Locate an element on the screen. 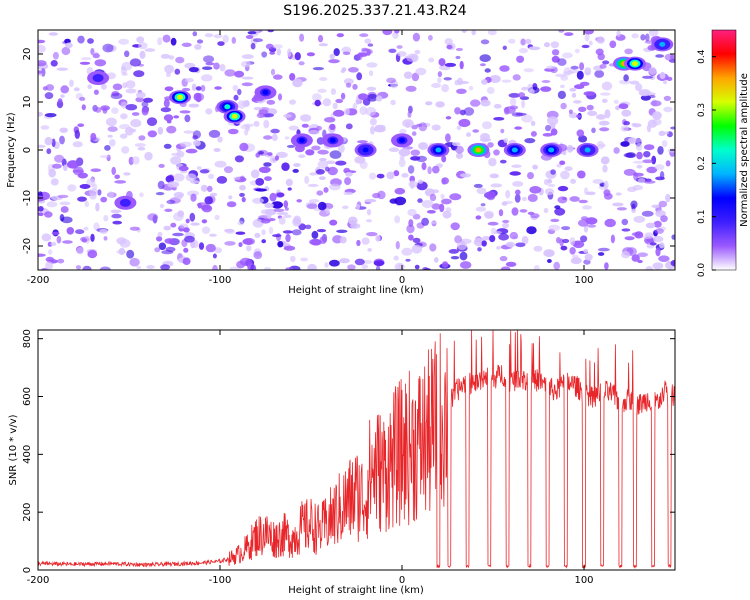 Image resolution: width=750 pixels, height=600 pixels. snr-x-label: Height of straight line (km) is located at coordinates (356, 590).